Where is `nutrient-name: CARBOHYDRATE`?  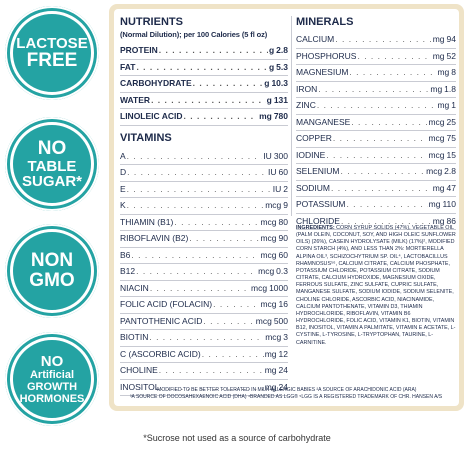
nutrient-name: CARBOHYDRATE is located at coordinates (156, 83).